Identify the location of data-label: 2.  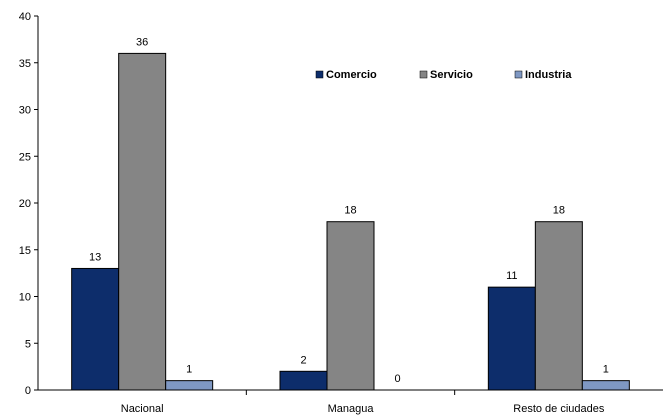
(303, 360).